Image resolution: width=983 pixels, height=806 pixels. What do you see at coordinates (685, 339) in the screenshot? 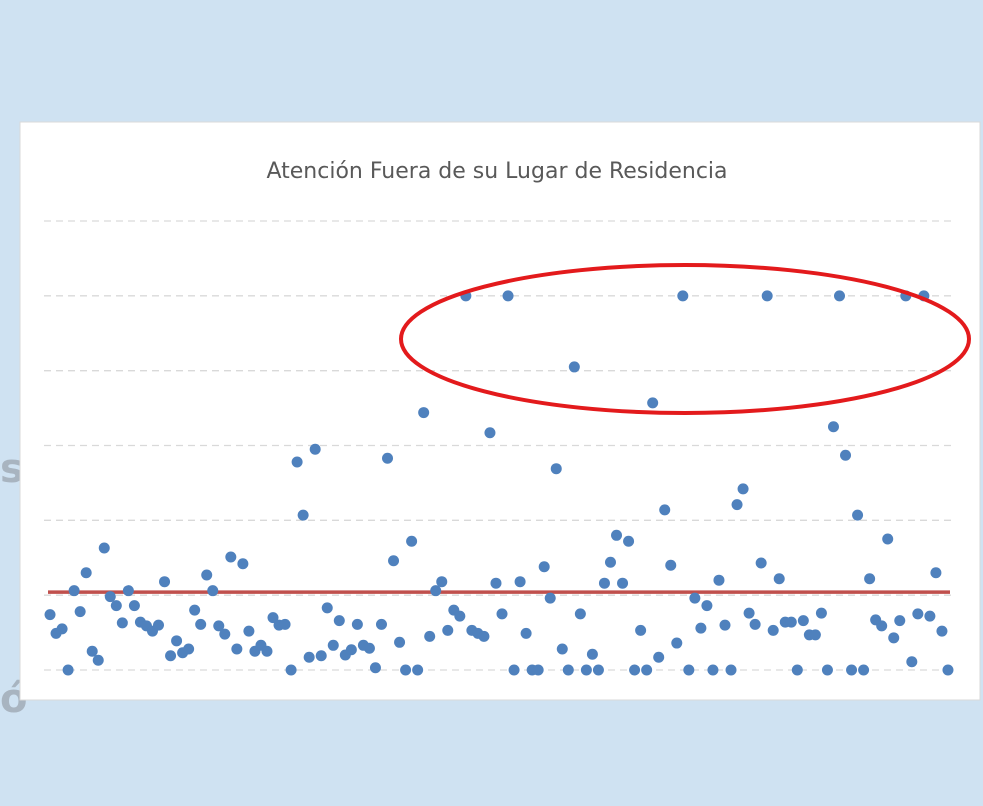
I see `highlight-ellipse` at bounding box center [685, 339].